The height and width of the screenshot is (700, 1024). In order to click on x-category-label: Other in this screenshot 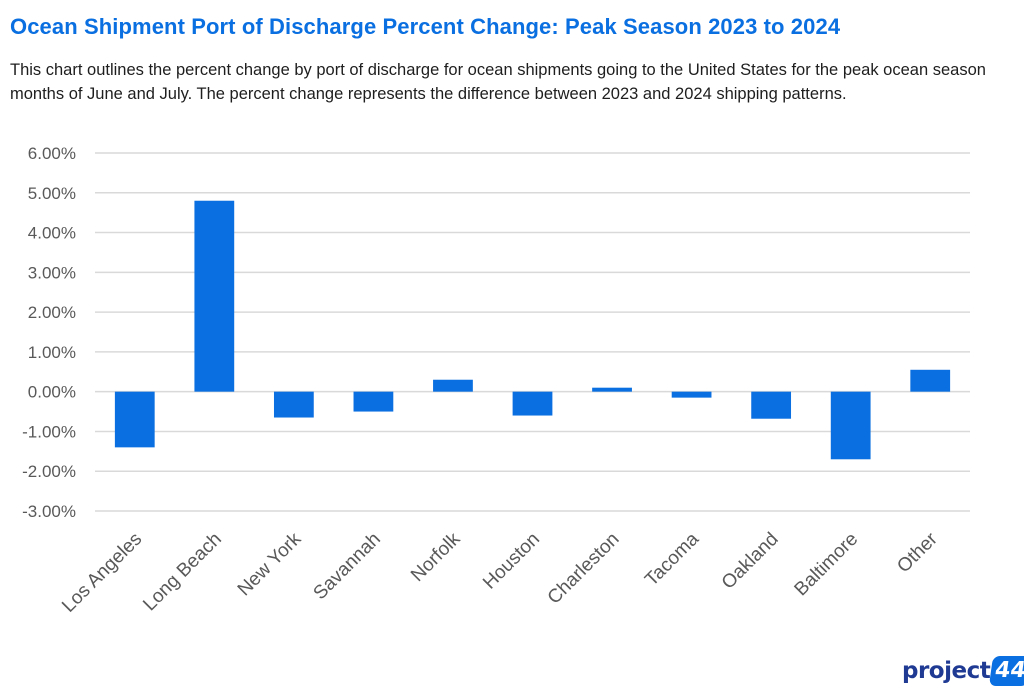, I will do `click(917, 552)`.